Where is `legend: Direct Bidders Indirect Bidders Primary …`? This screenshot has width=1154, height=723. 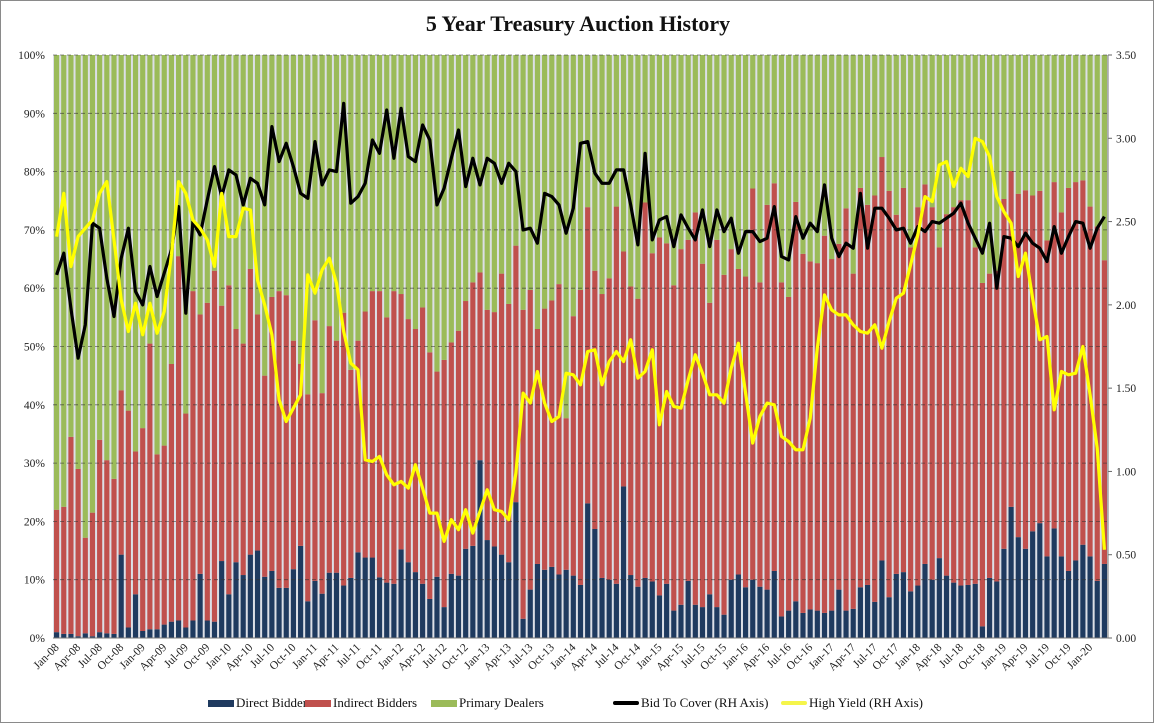 legend: Direct Bidders Indirect Bidders Primary … is located at coordinates (577, 705).